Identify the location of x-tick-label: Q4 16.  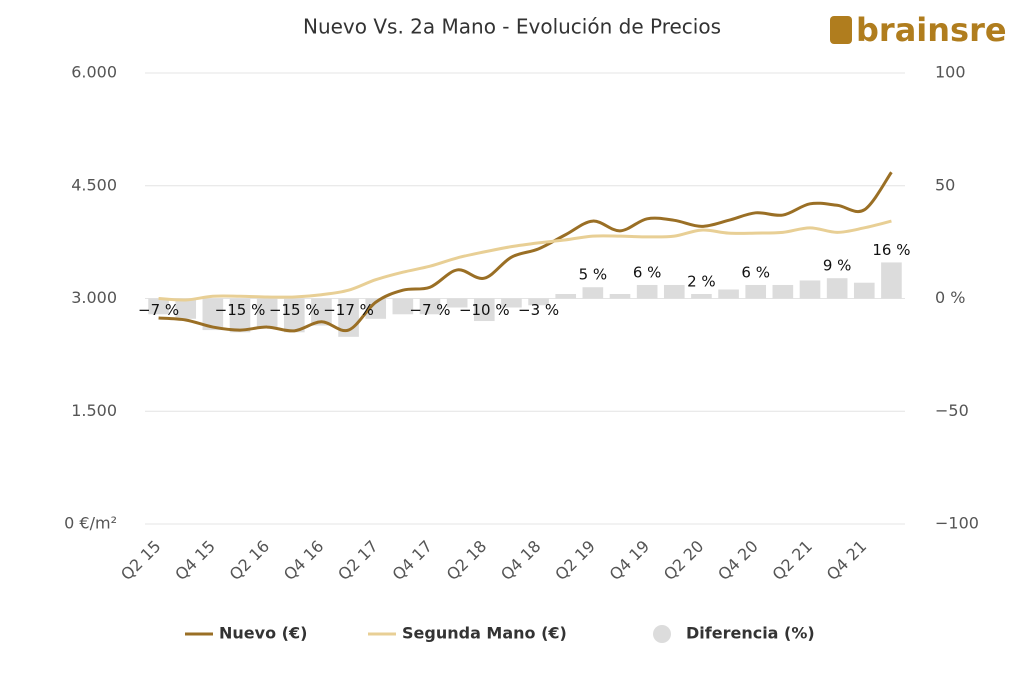
(304, 561).